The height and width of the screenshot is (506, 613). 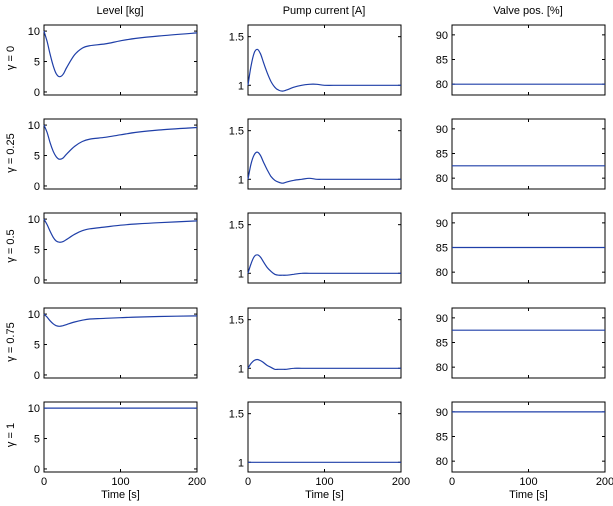 I want to click on column-title-level: Level [kg], so click(x=119, y=11).